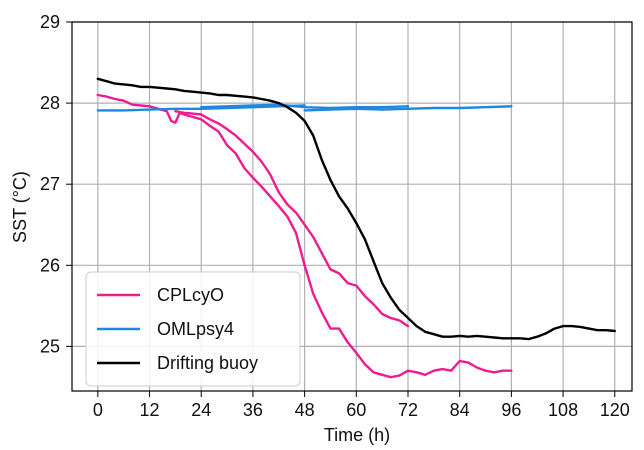  What do you see at coordinates (408, 410) in the screenshot?
I see `x-tick-label: 72` at bounding box center [408, 410].